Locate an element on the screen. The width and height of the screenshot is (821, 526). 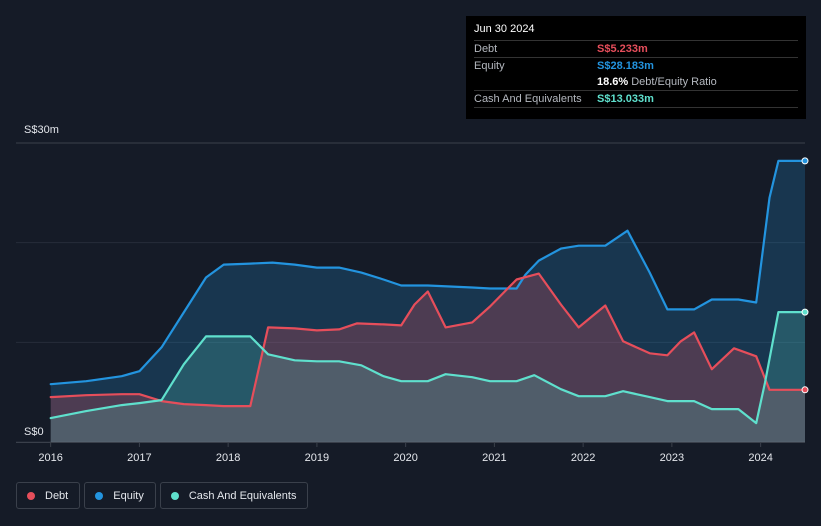
end-marker-cash-and-equivalents is located at coordinates (805, 312).